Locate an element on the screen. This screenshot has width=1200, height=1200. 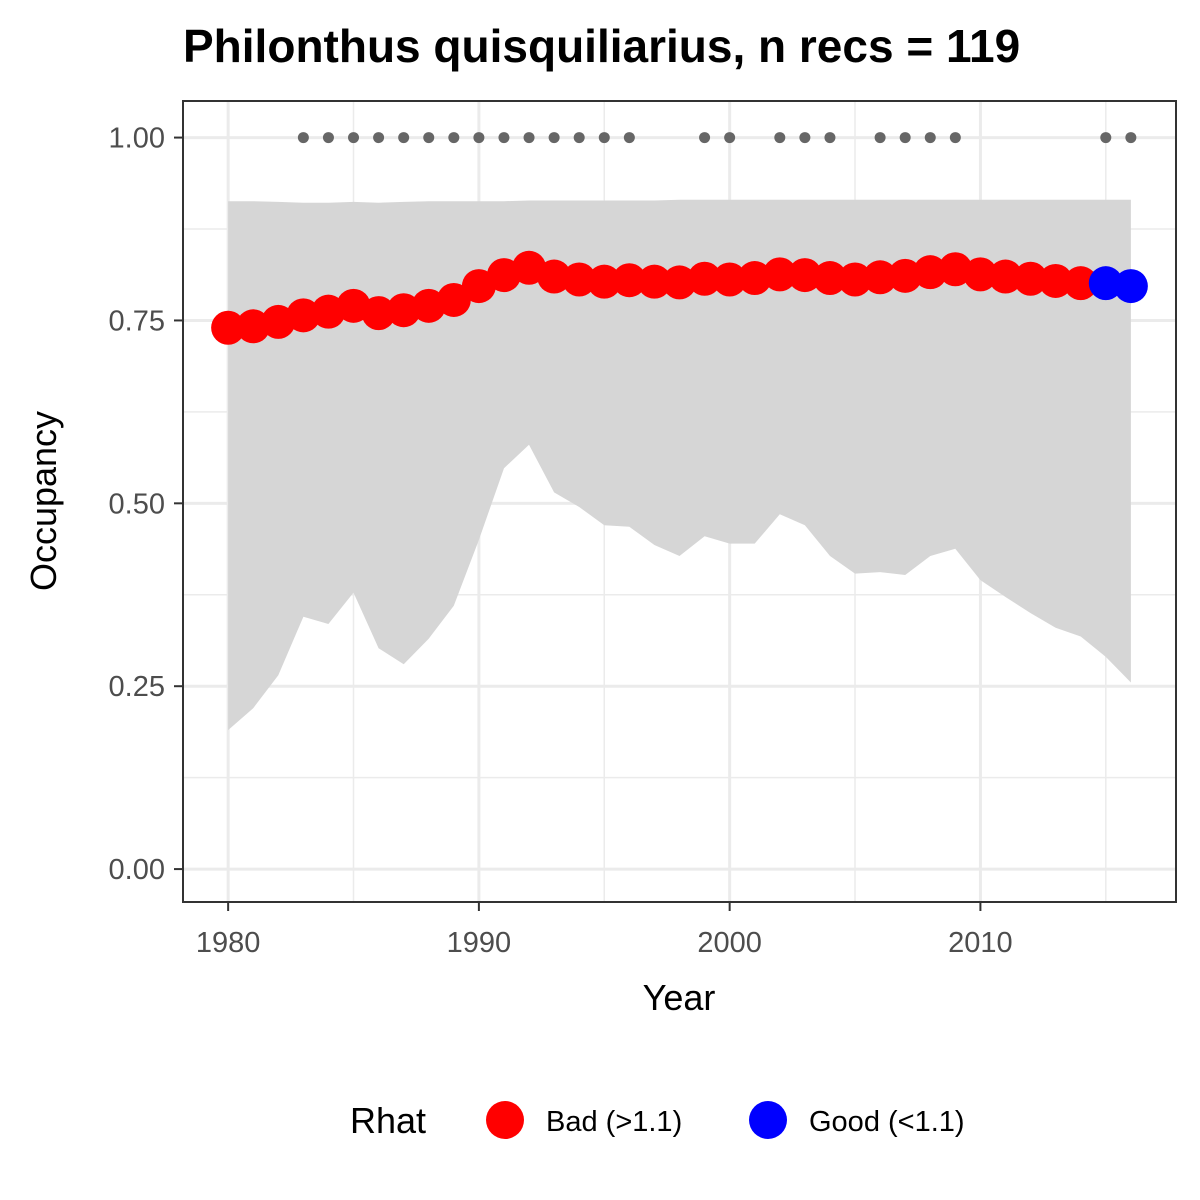
occupancy-points is located at coordinates (679, 297).